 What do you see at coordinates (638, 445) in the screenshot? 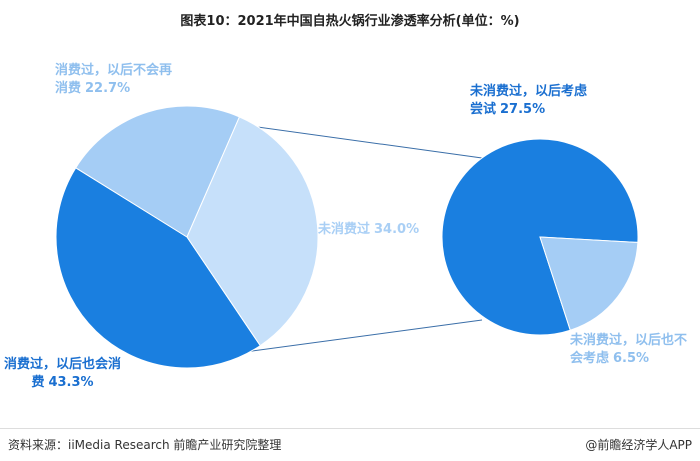
I see `brand: @前瞻经济学人APP` at bounding box center [638, 445].